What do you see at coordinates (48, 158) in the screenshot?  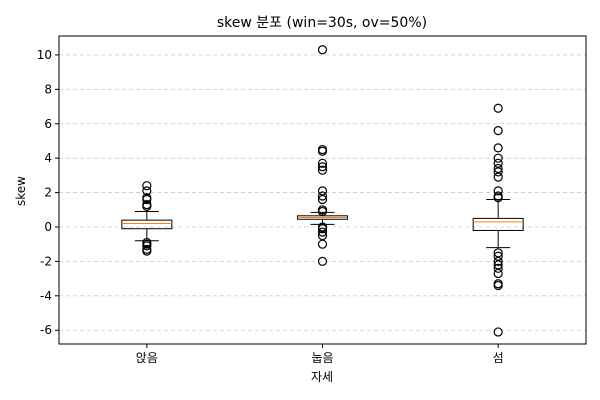 I see `y-tick-label: 4` at bounding box center [48, 158].